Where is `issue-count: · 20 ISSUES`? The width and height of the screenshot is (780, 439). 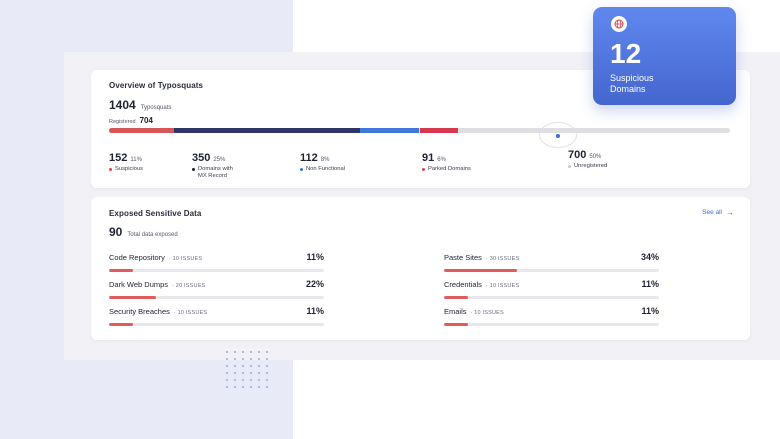 issue-count: · 20 ISSUES is located at coordinates (189, 286).